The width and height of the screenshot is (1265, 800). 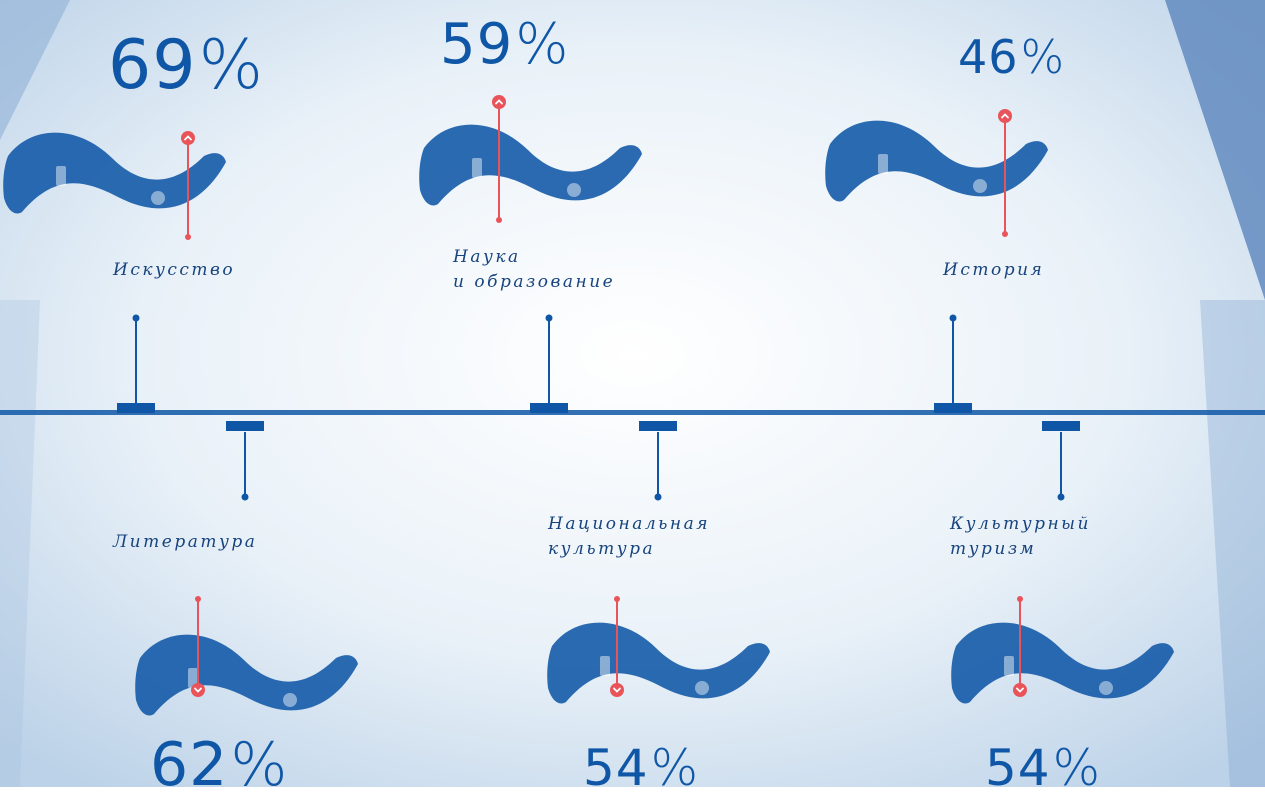 I want to click on category-label: История, so click(x=994, y=270).